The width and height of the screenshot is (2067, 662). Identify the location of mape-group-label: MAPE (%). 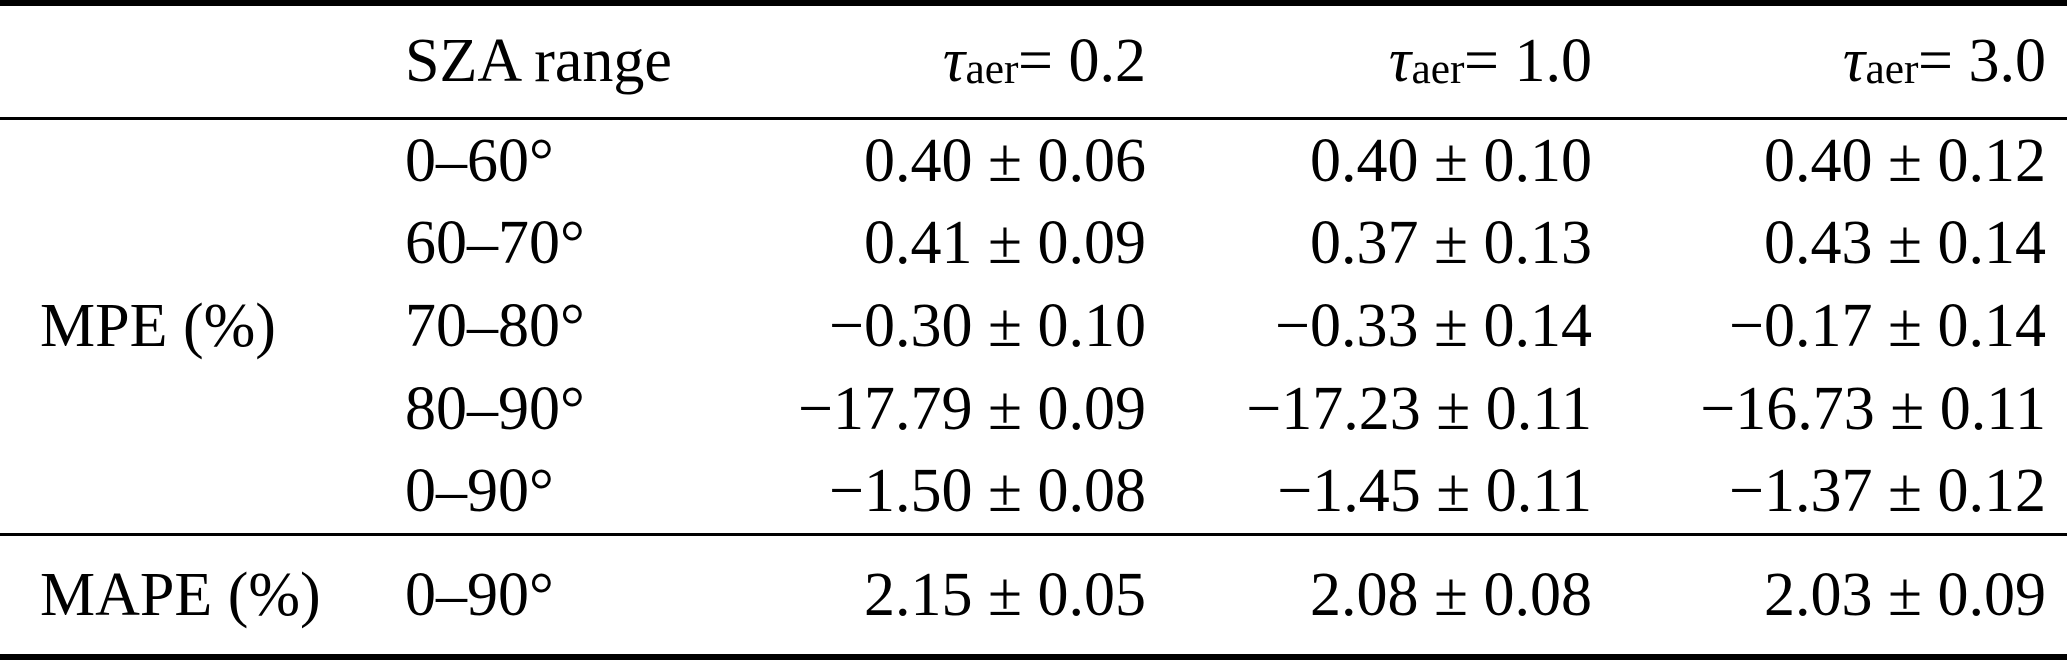
(180, 594).